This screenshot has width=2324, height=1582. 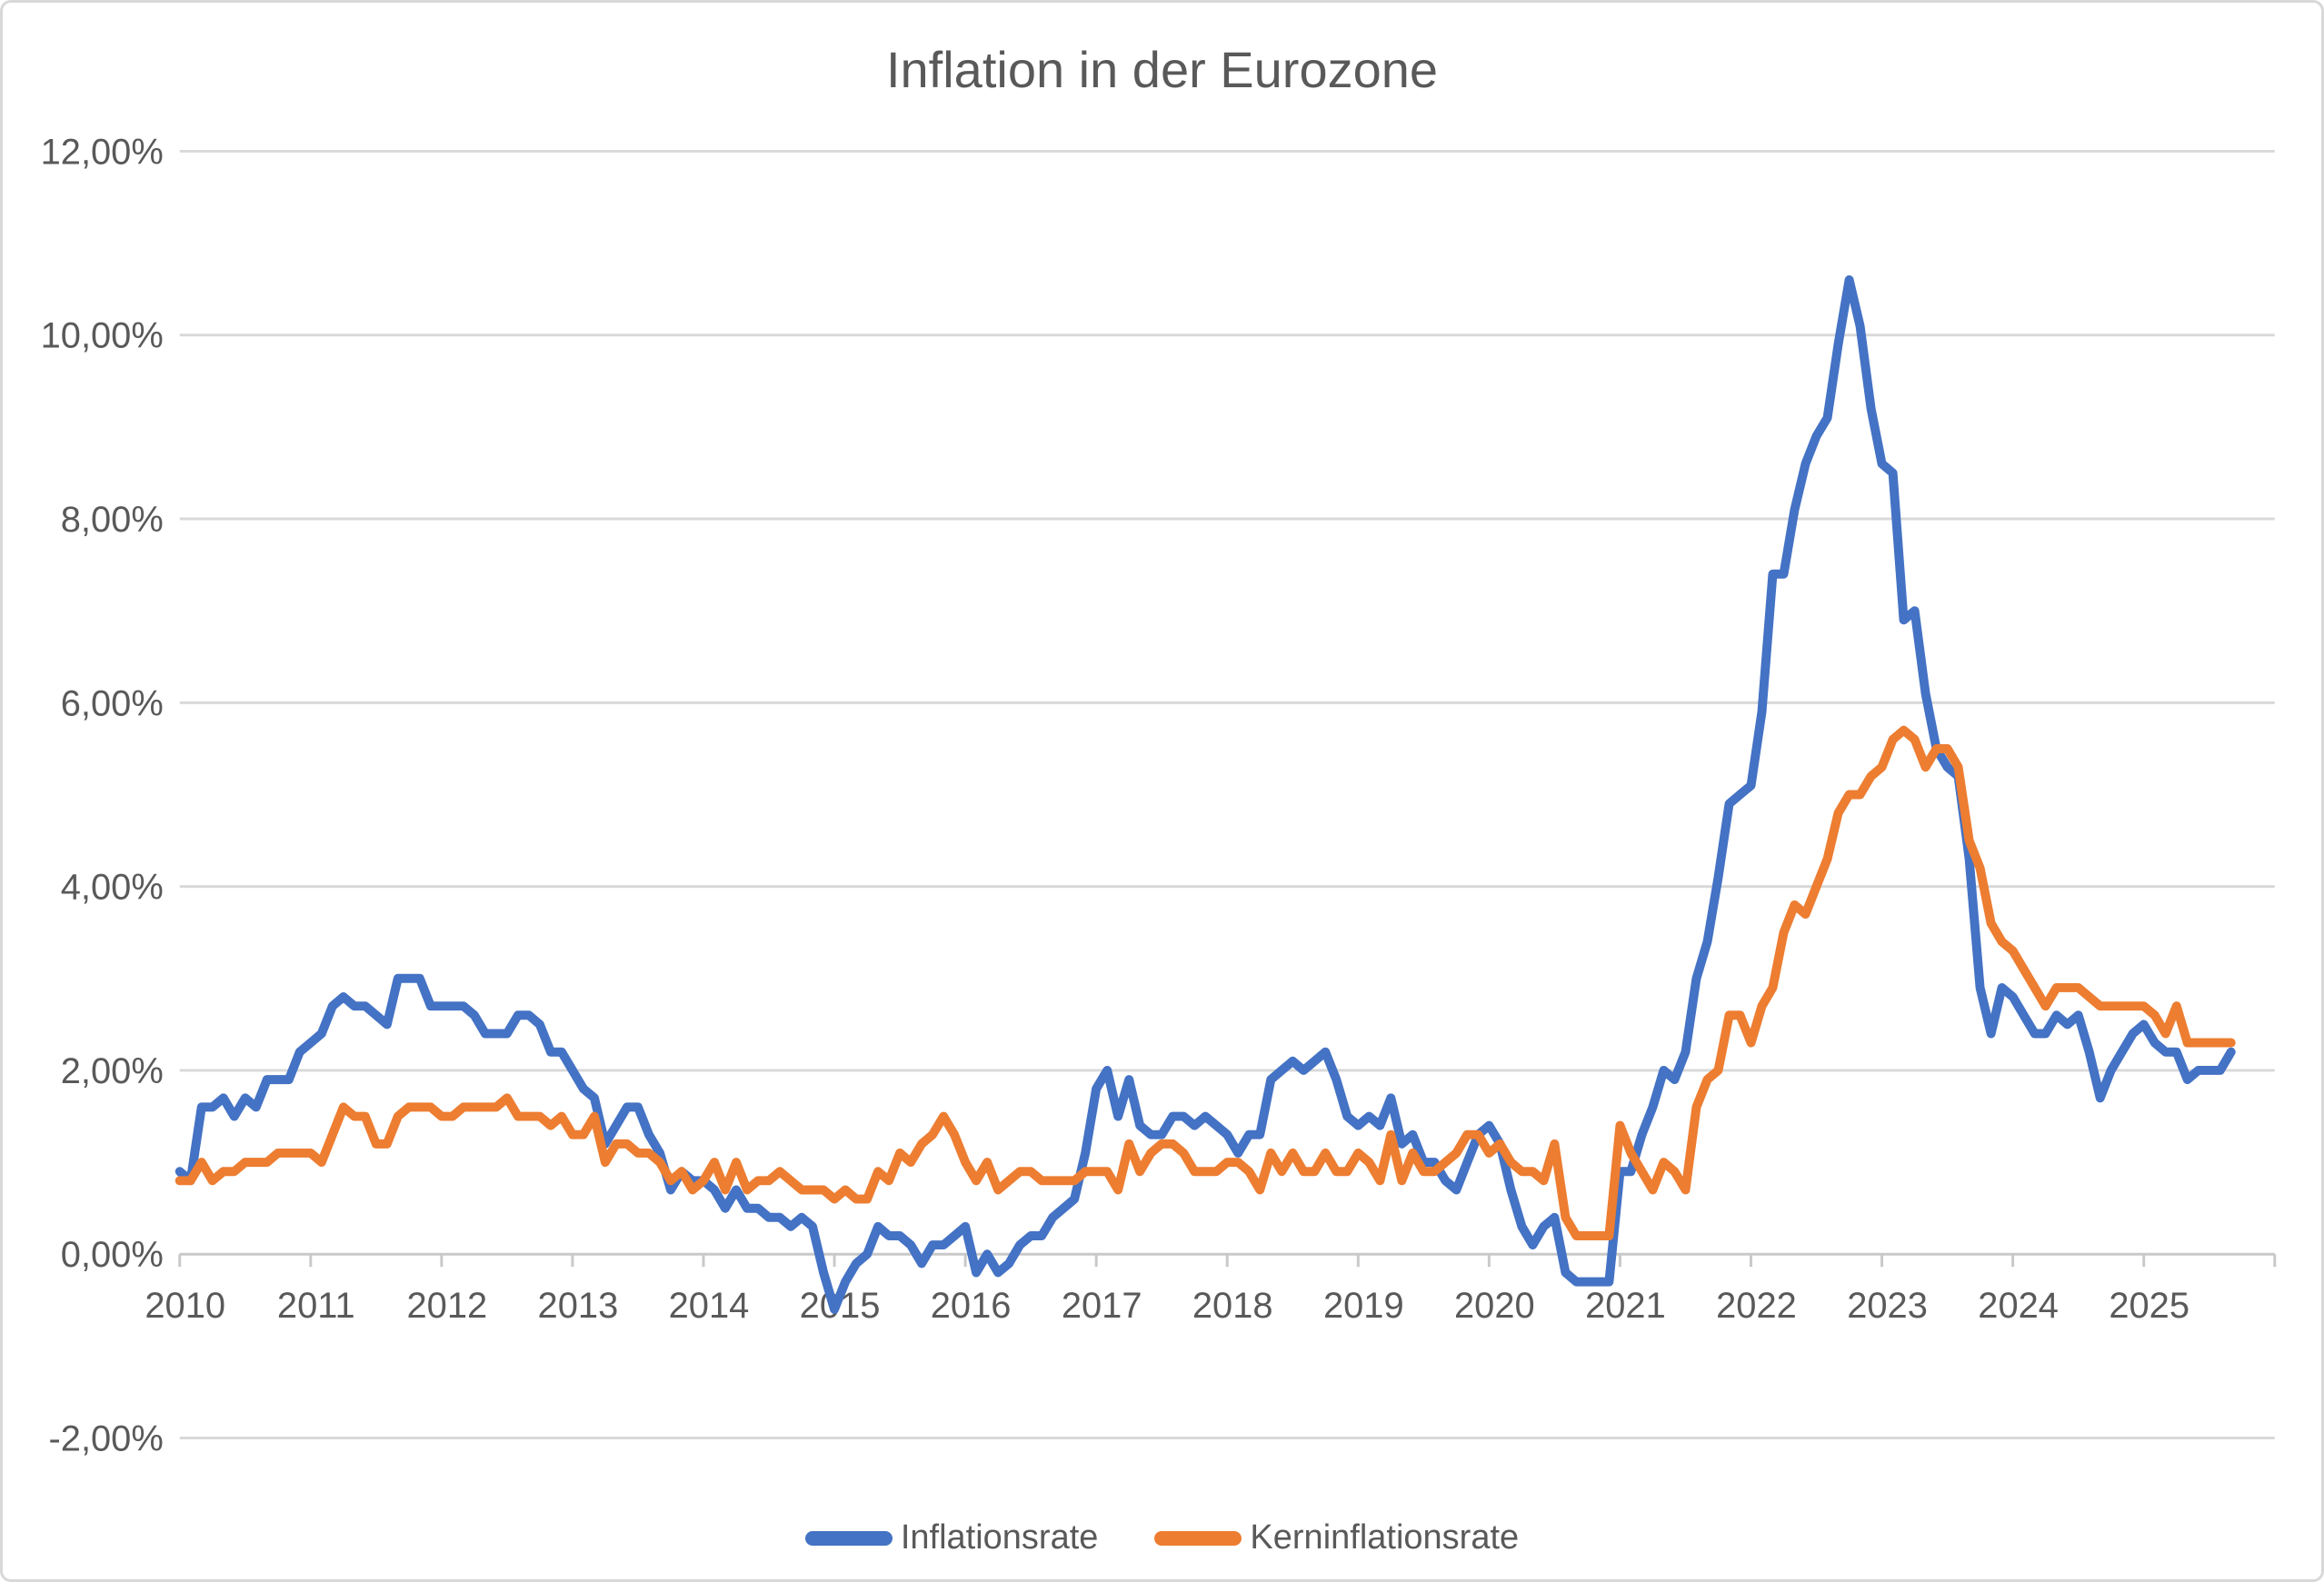 What do you see at coordinates (102, 152) in the screenshot?
I see `y-axis-label: 12,00%` at bounding box center [102, 152].